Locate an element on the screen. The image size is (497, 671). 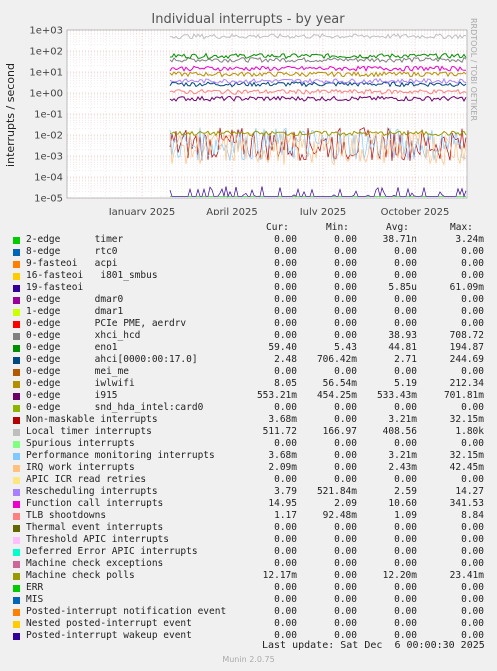
legend-label: Spurious interrupts is located at coordinates (80, 443).